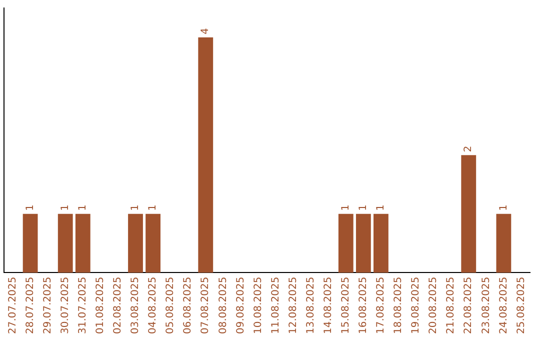 The width and height of the screenshot is (540, 340). I want to click on x-tick-label: 28.07.2025, so click(30, 305).